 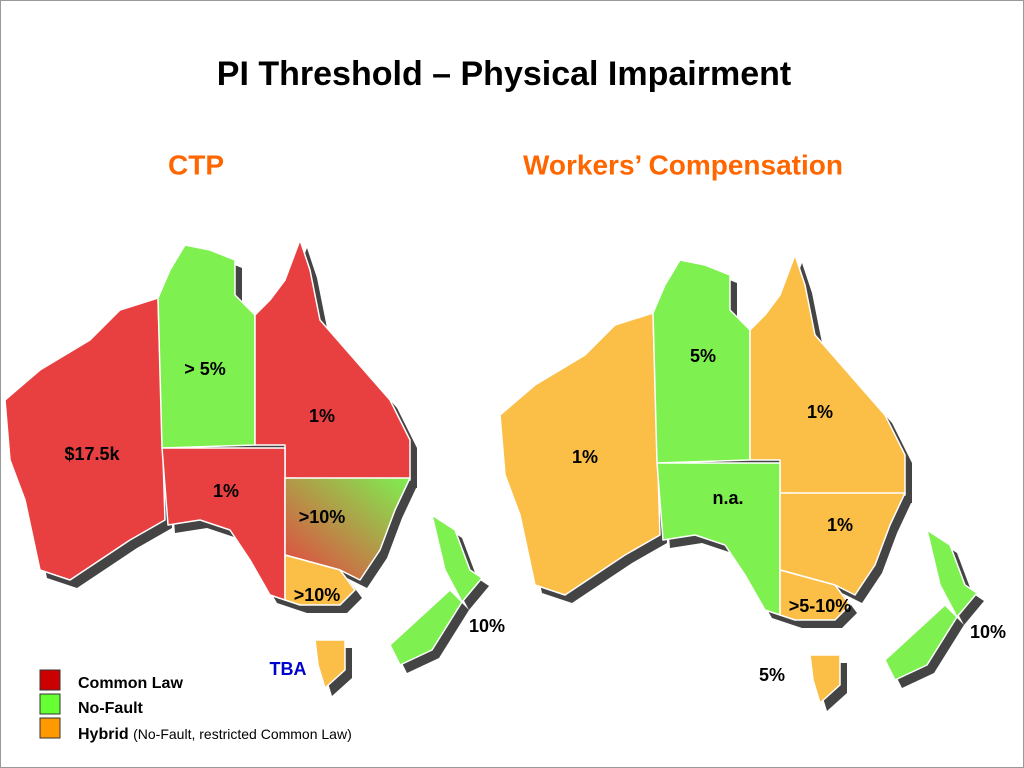 I want to click on region-label: TBA, so click(x=288, y=669).